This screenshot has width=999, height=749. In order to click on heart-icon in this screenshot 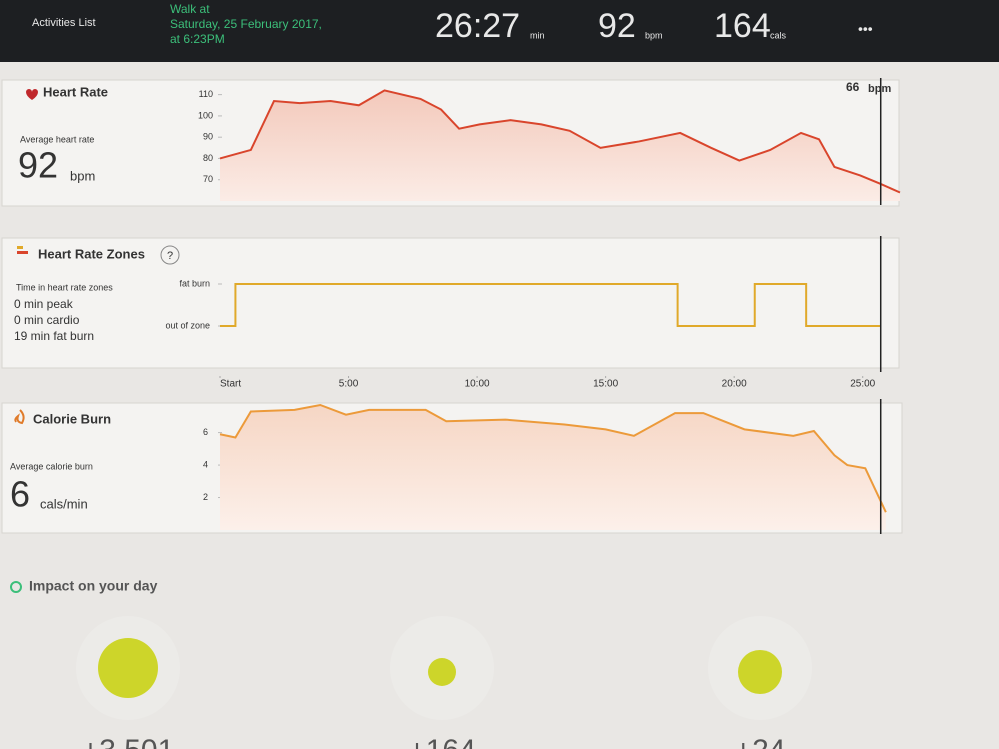, I will do `click(32, 94)`.